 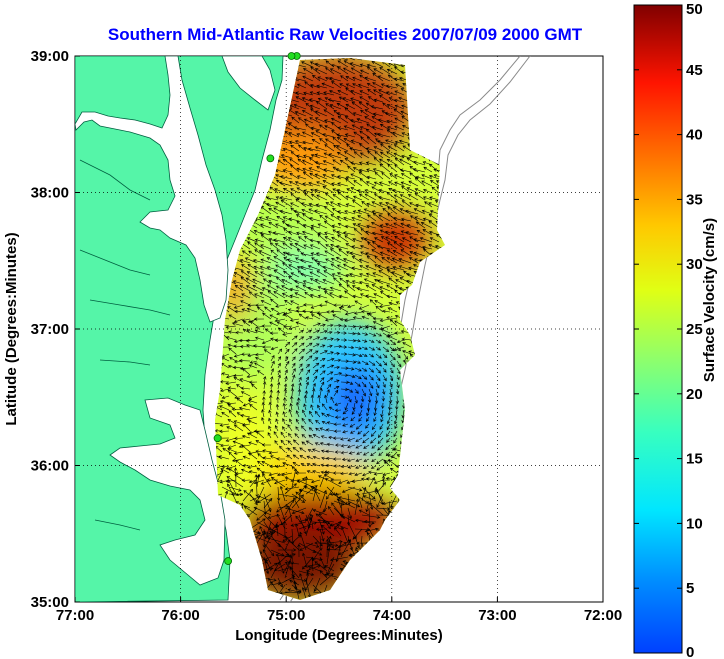 I want to click on lat-tick-label: 39:00, so click(x=50, y=56).